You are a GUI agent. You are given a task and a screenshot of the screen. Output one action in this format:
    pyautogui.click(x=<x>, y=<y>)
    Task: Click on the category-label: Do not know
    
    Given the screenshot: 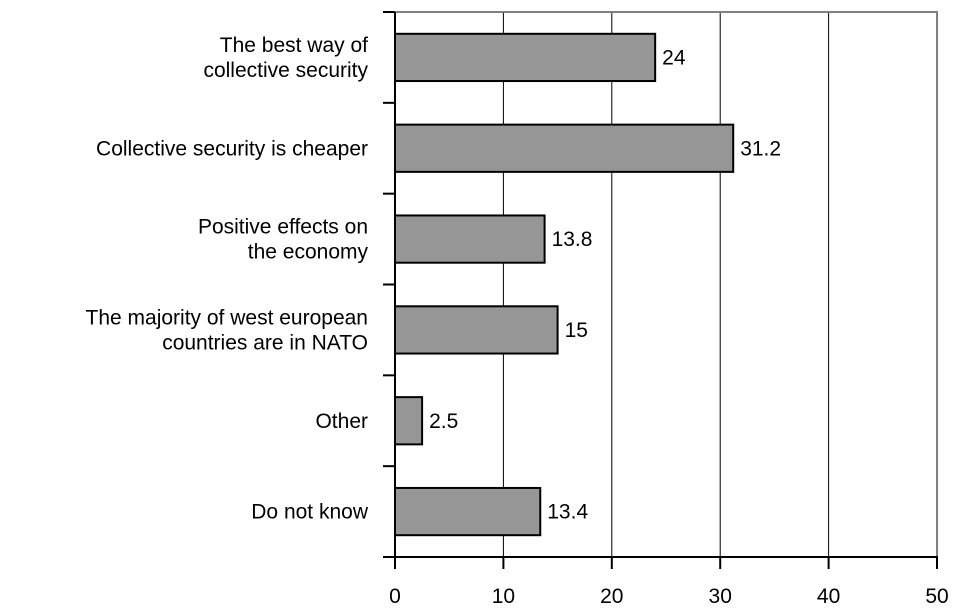 What is the action you would take?
    pyautogui.click(x=310, y=512)
    